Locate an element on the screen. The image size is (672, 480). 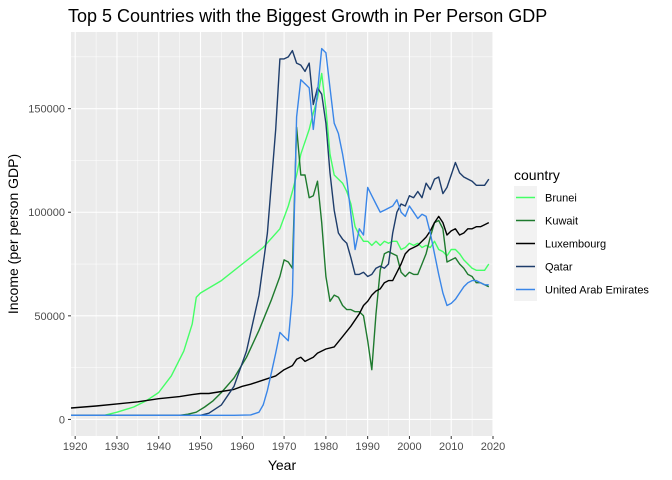
x-axis-title: Year is located at coordinates (282, 465).